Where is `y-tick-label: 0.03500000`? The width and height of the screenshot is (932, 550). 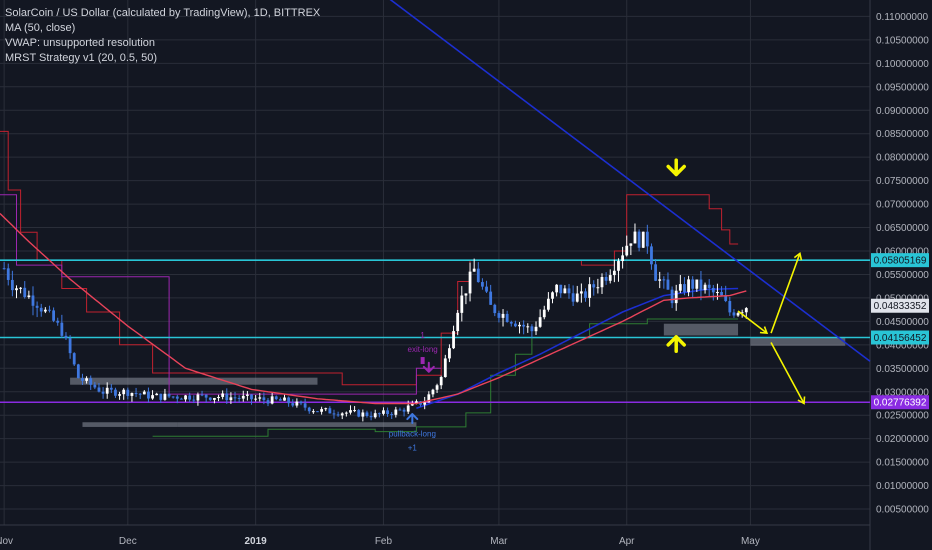 y-tick-label: 0.03500000 is located at coordinates (902, 369).